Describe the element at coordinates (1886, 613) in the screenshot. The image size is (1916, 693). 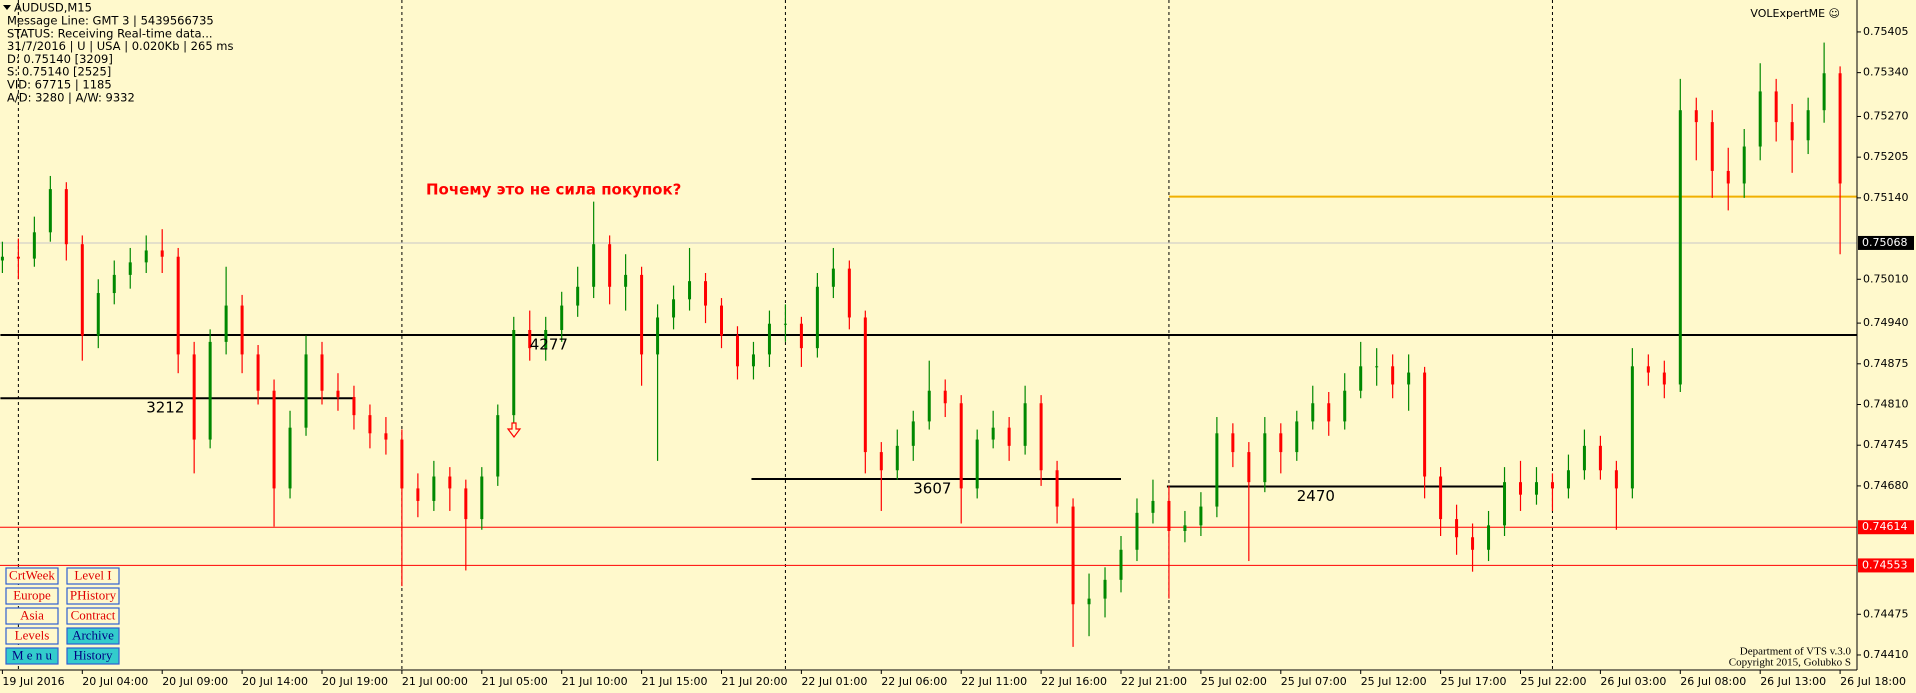
I see `y-tick-label: 0.74475` at that location.